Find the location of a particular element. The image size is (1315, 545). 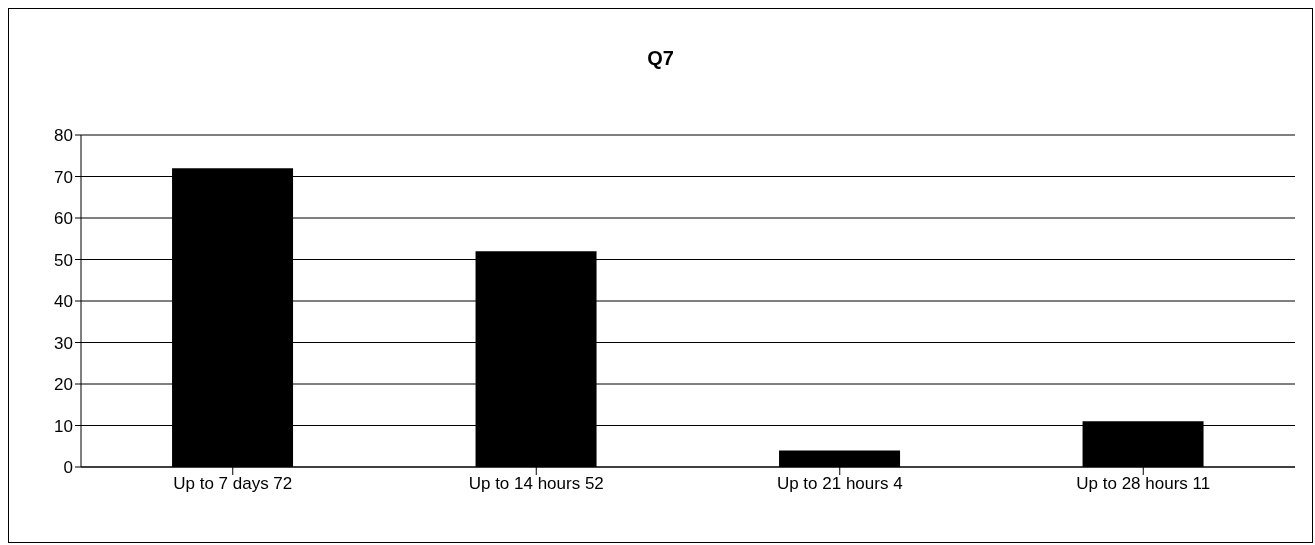

y-tick-label: 10 is located at coordinates (63, 426).